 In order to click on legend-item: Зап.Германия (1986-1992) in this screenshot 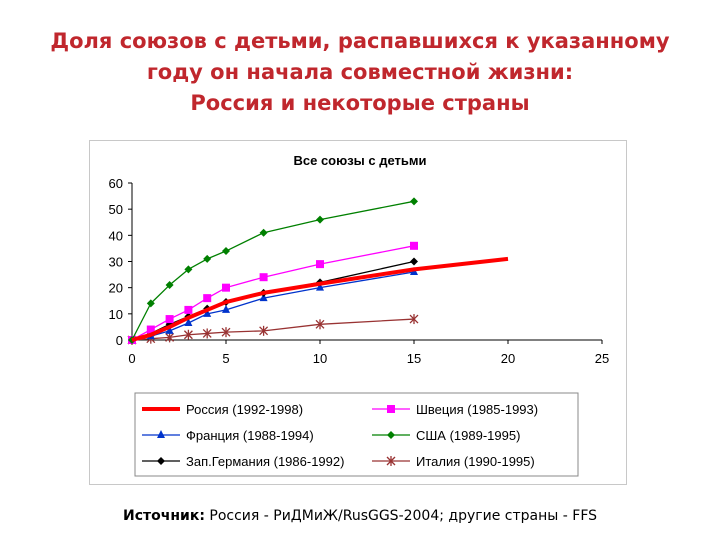, I will do `click(243, 461)`.